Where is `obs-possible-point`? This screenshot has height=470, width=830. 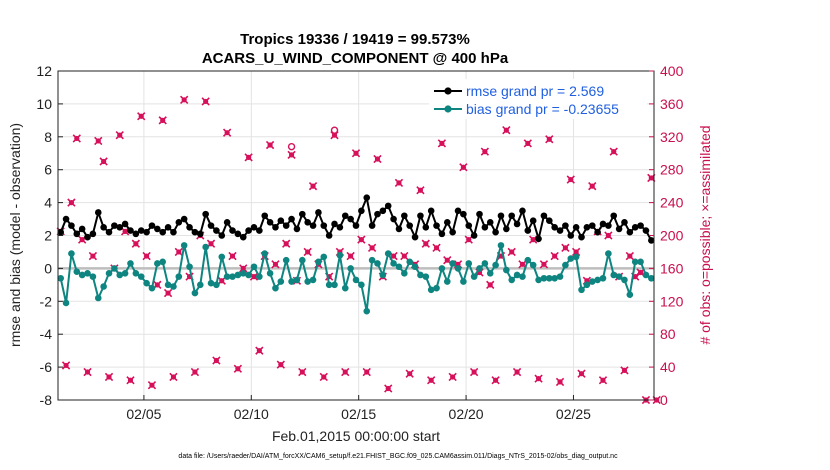
obs-possible-point is located at coordinates (291, 146).